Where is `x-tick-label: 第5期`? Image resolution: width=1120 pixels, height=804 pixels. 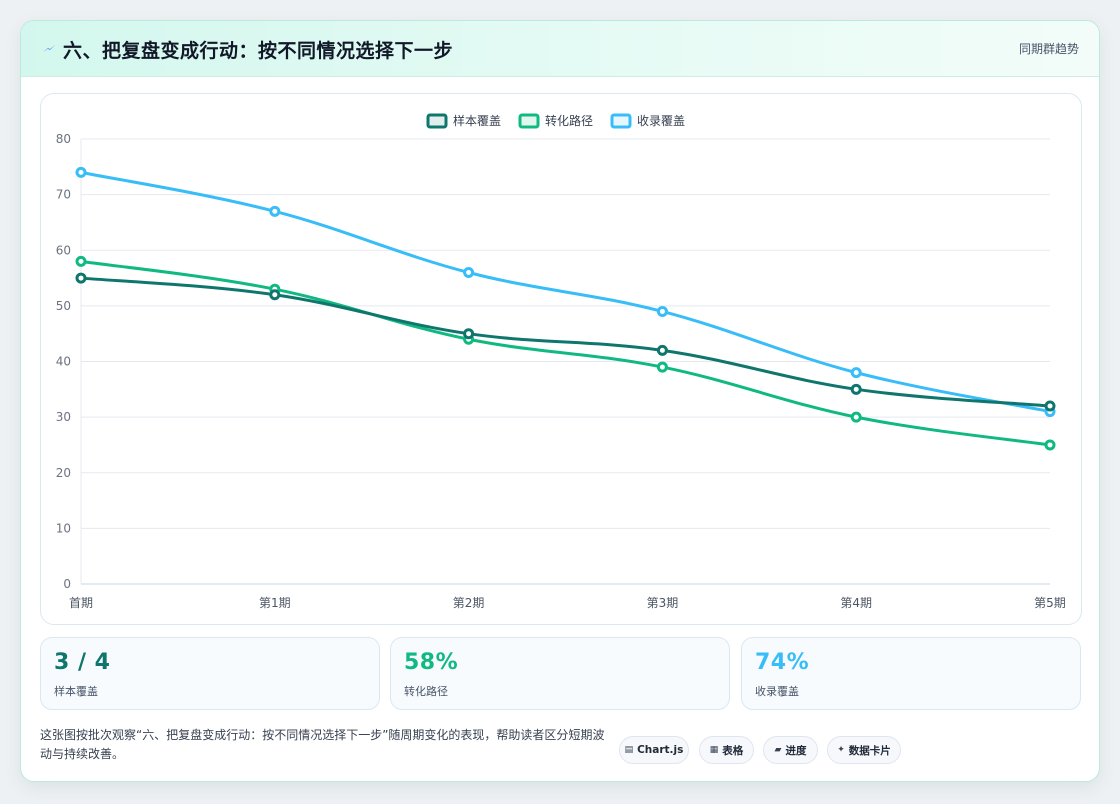
x-tick-label: 第5期 is located at coordinates (1050, 603).